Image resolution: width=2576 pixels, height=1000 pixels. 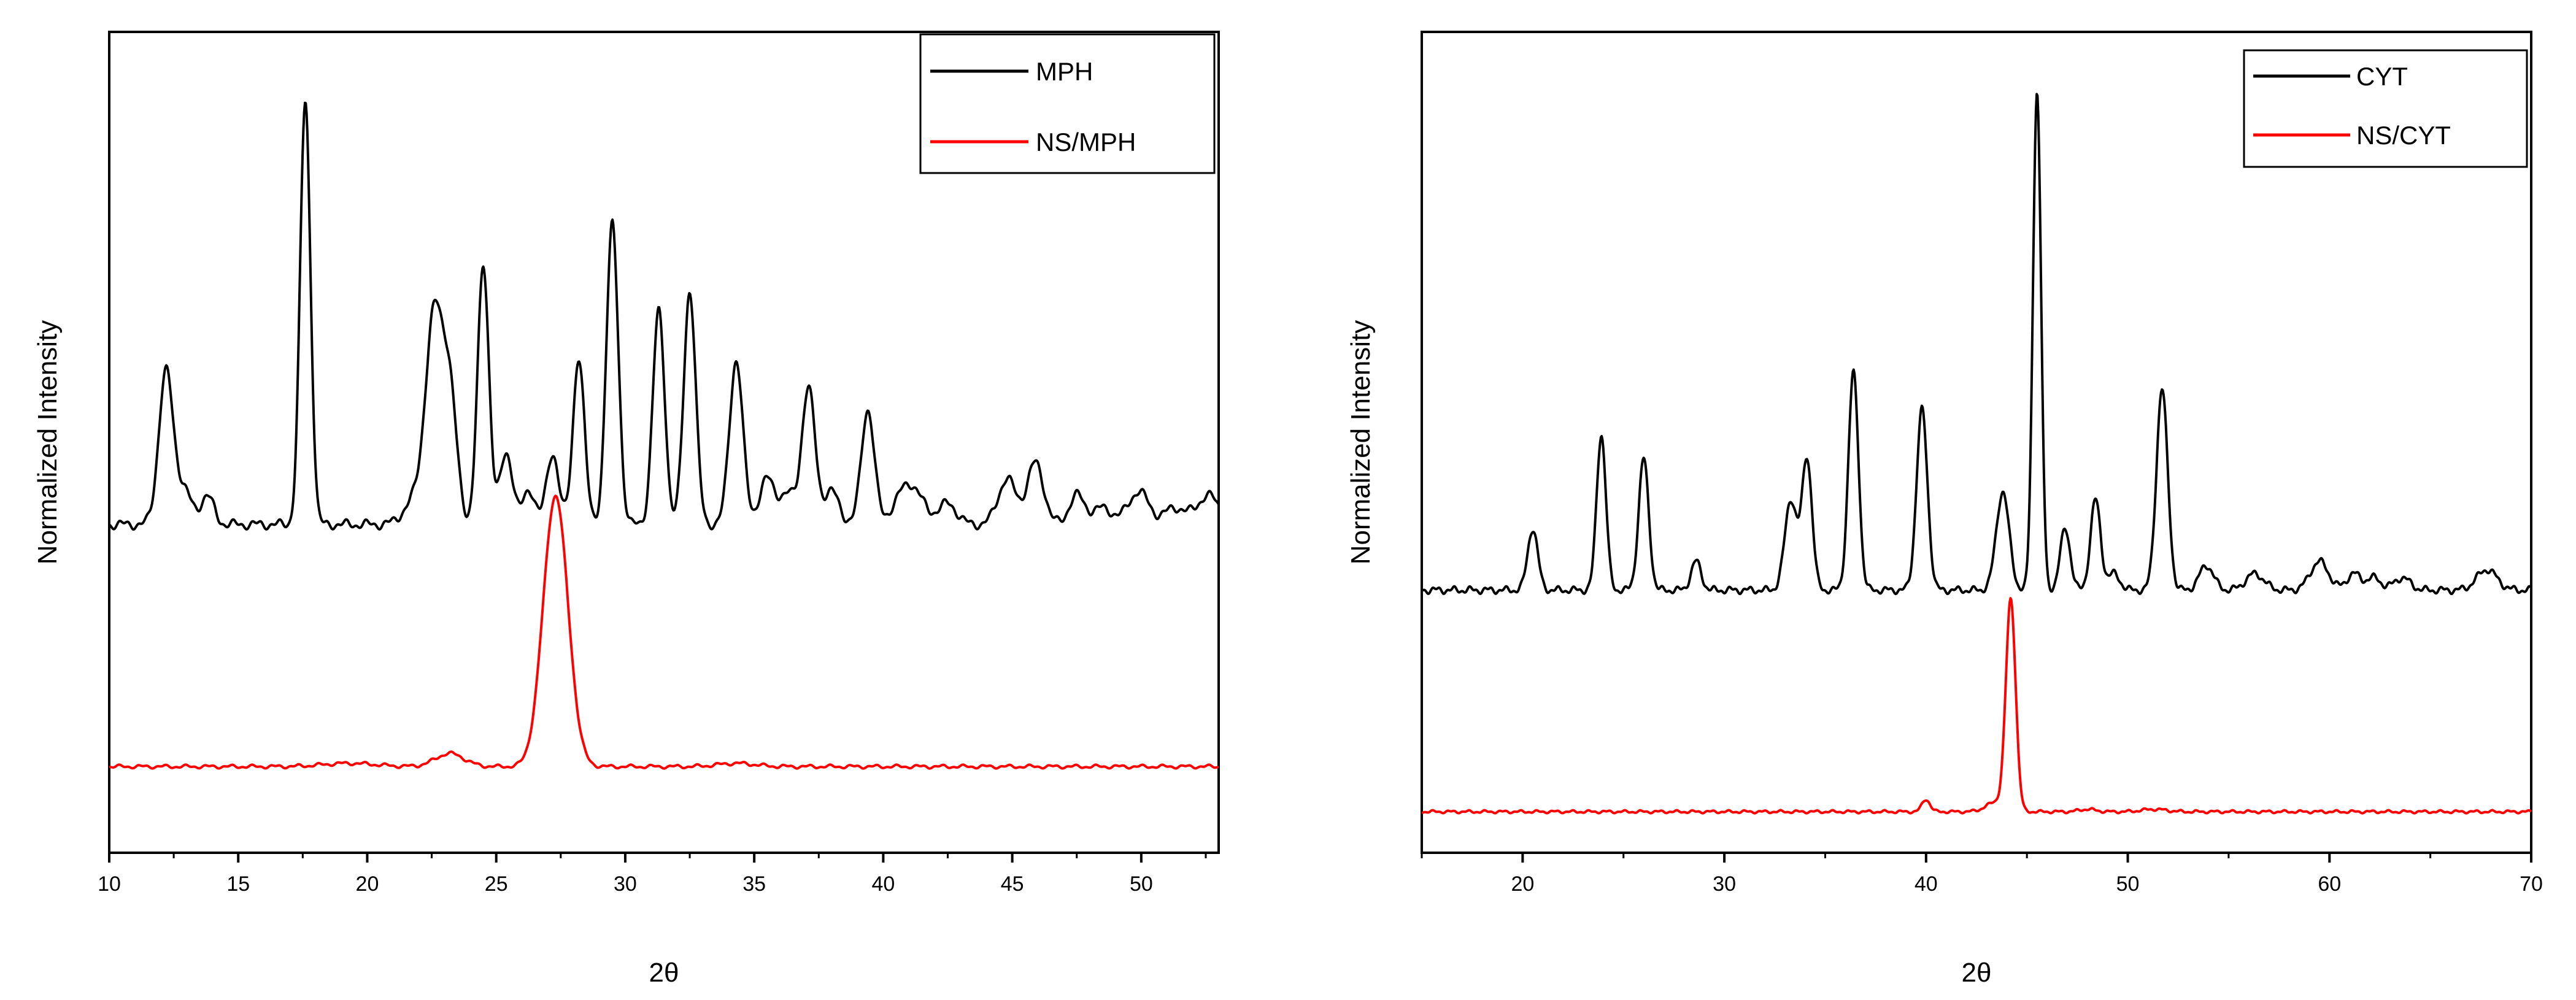 I want to click on x-axis-ticks: 20 30 40 50 60 70, so click(x=1982, y=874).